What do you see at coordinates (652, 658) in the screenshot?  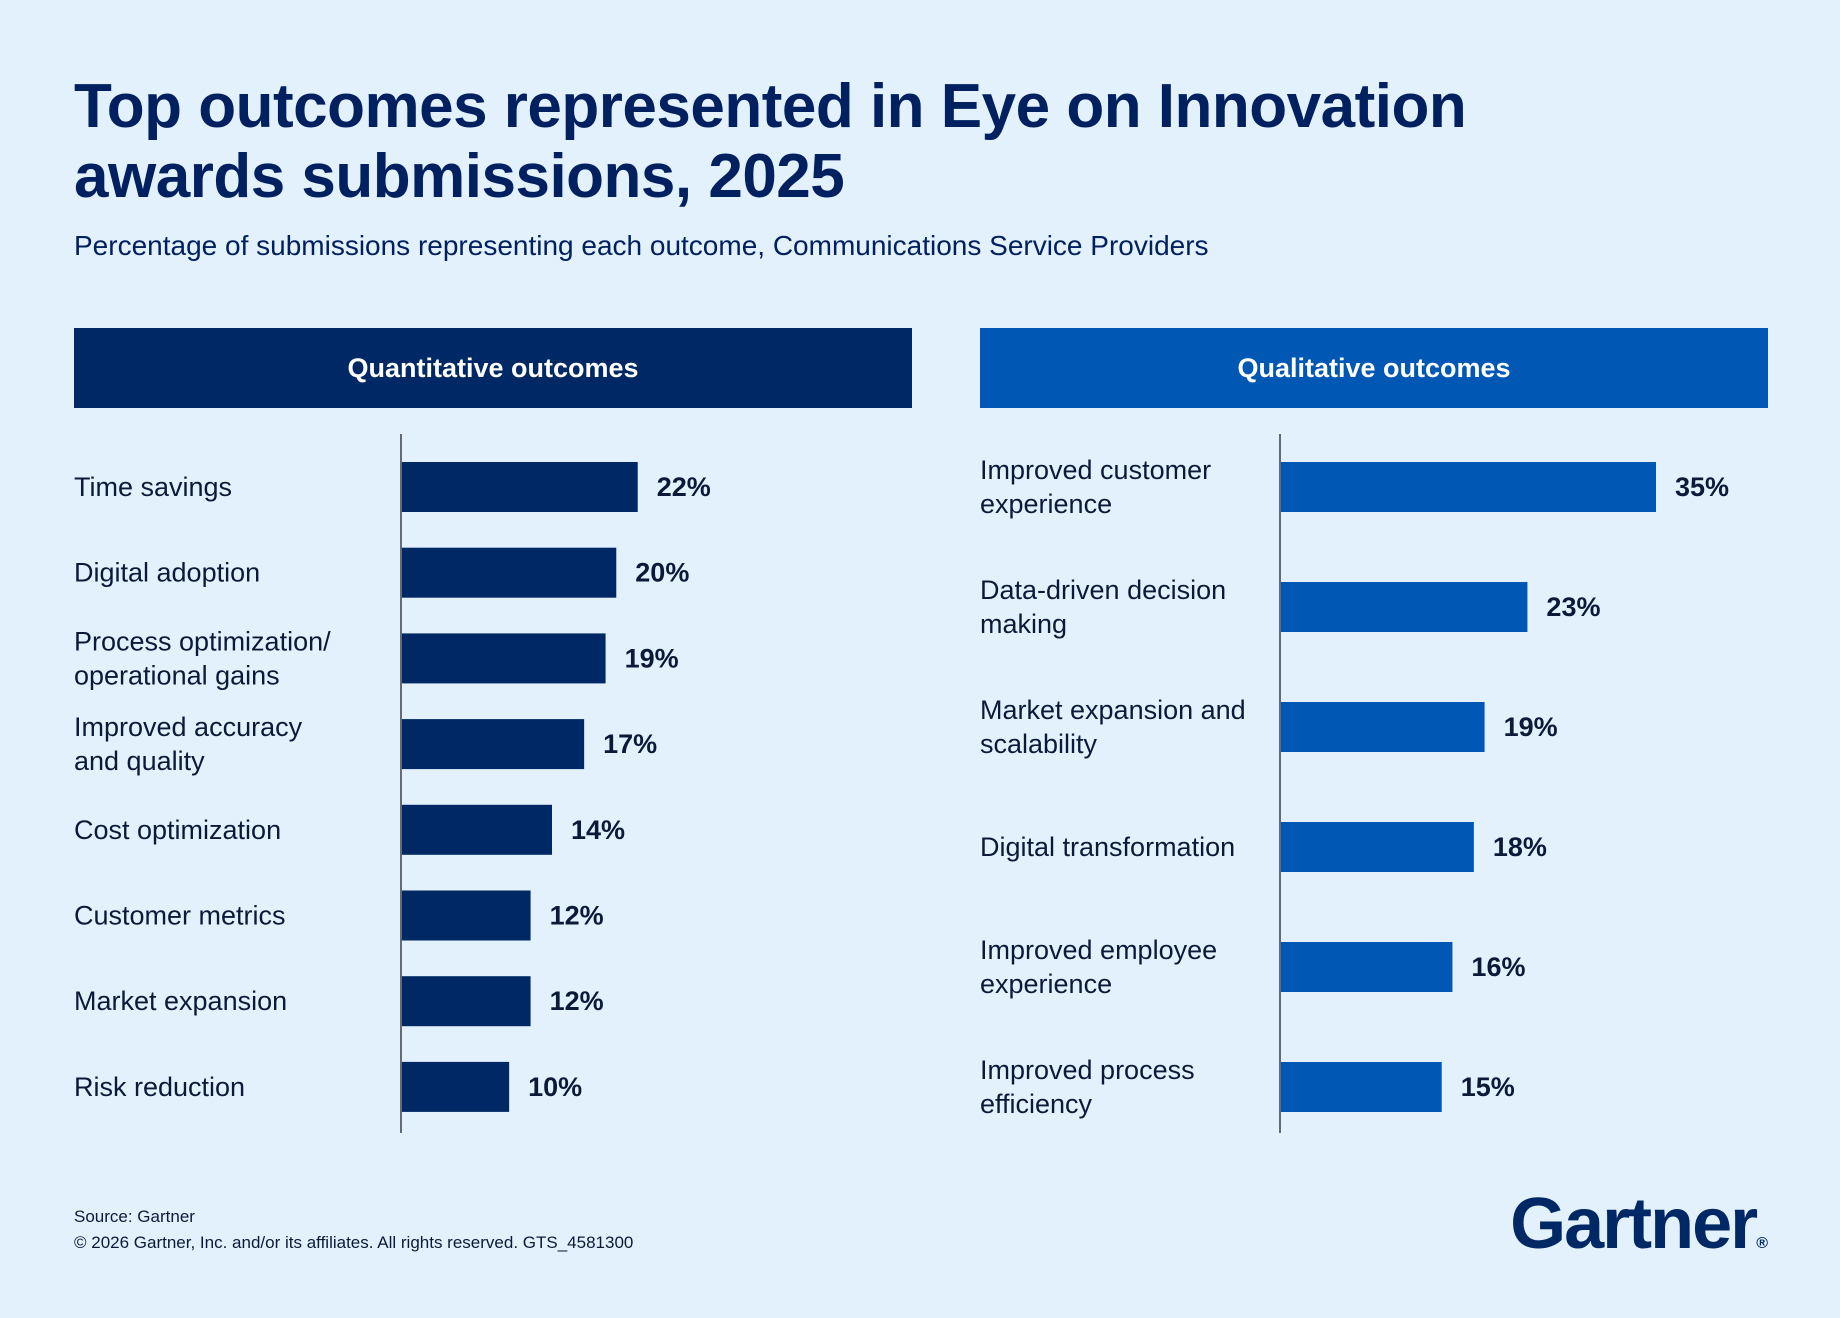 I see `quantitative-value-label: 19%` at bounding box center [652, 658].